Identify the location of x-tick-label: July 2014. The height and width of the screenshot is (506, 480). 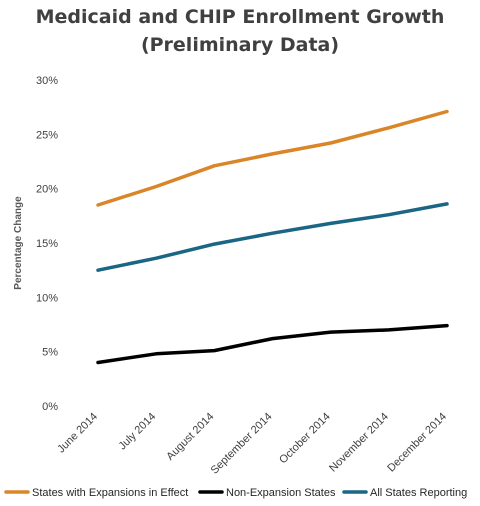
(138, 432).